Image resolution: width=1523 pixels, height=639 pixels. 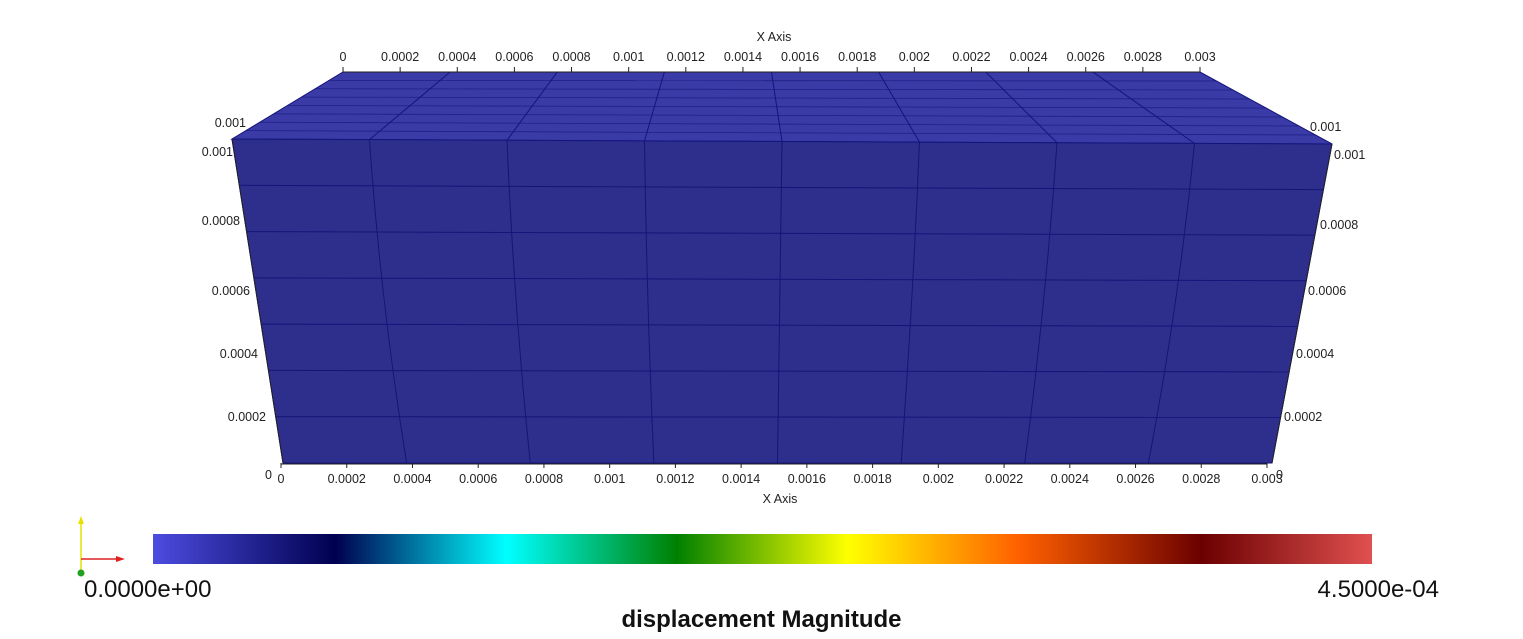 I want to click on bottom-x-tick-label: 0.003, so click(x=1266, y=479).